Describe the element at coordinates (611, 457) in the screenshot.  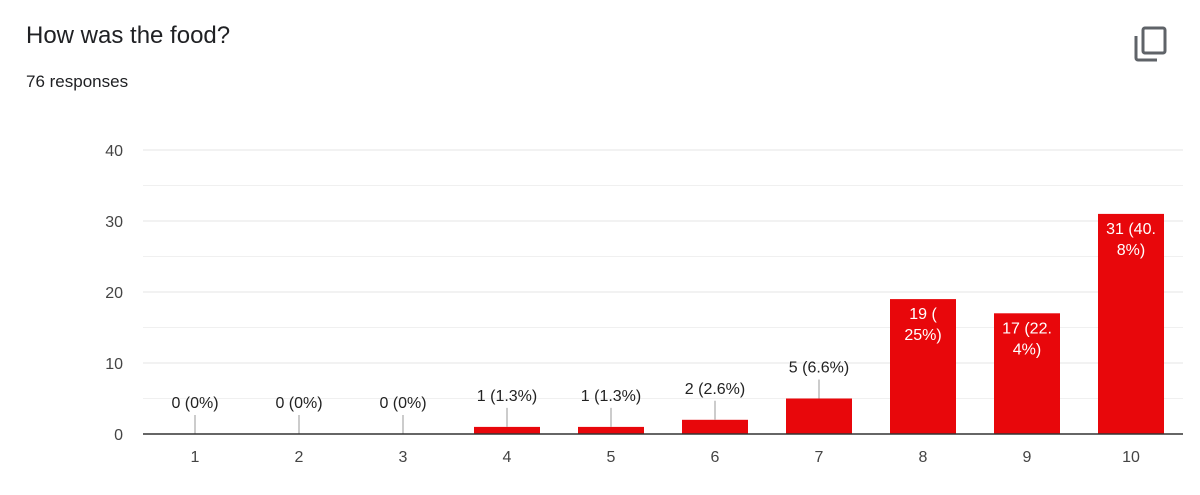
I see `x-tick-label: 5` at that location.